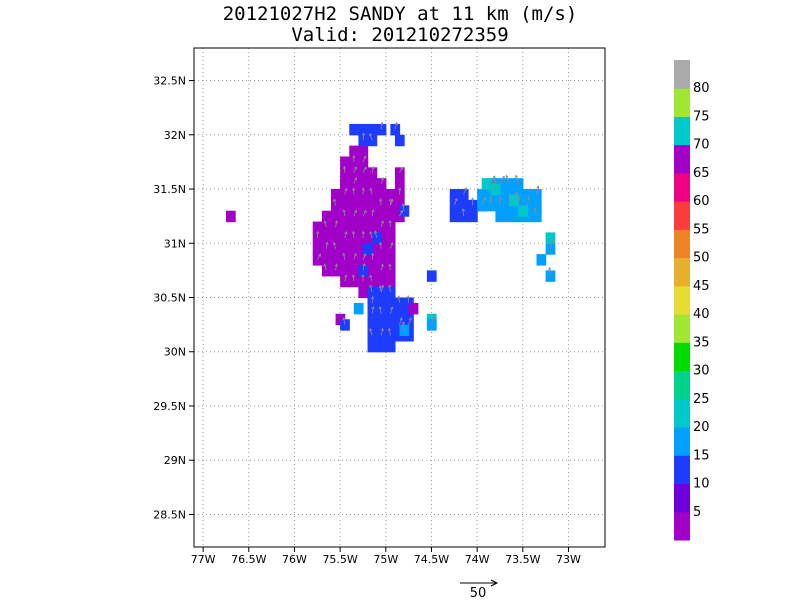 The image size is (800, 600). Describe the element at coordinates (175, 135) in the screenshot. I see `y-tick-label: 32N` at that location.